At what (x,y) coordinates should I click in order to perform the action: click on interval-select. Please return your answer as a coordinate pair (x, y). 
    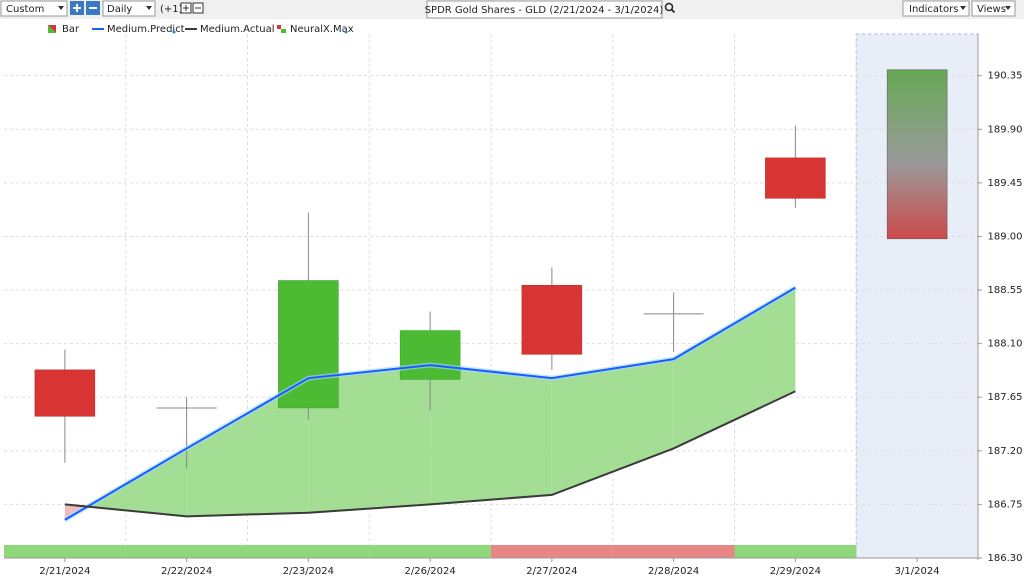
    Looking at the image, I should click on (129, 8).